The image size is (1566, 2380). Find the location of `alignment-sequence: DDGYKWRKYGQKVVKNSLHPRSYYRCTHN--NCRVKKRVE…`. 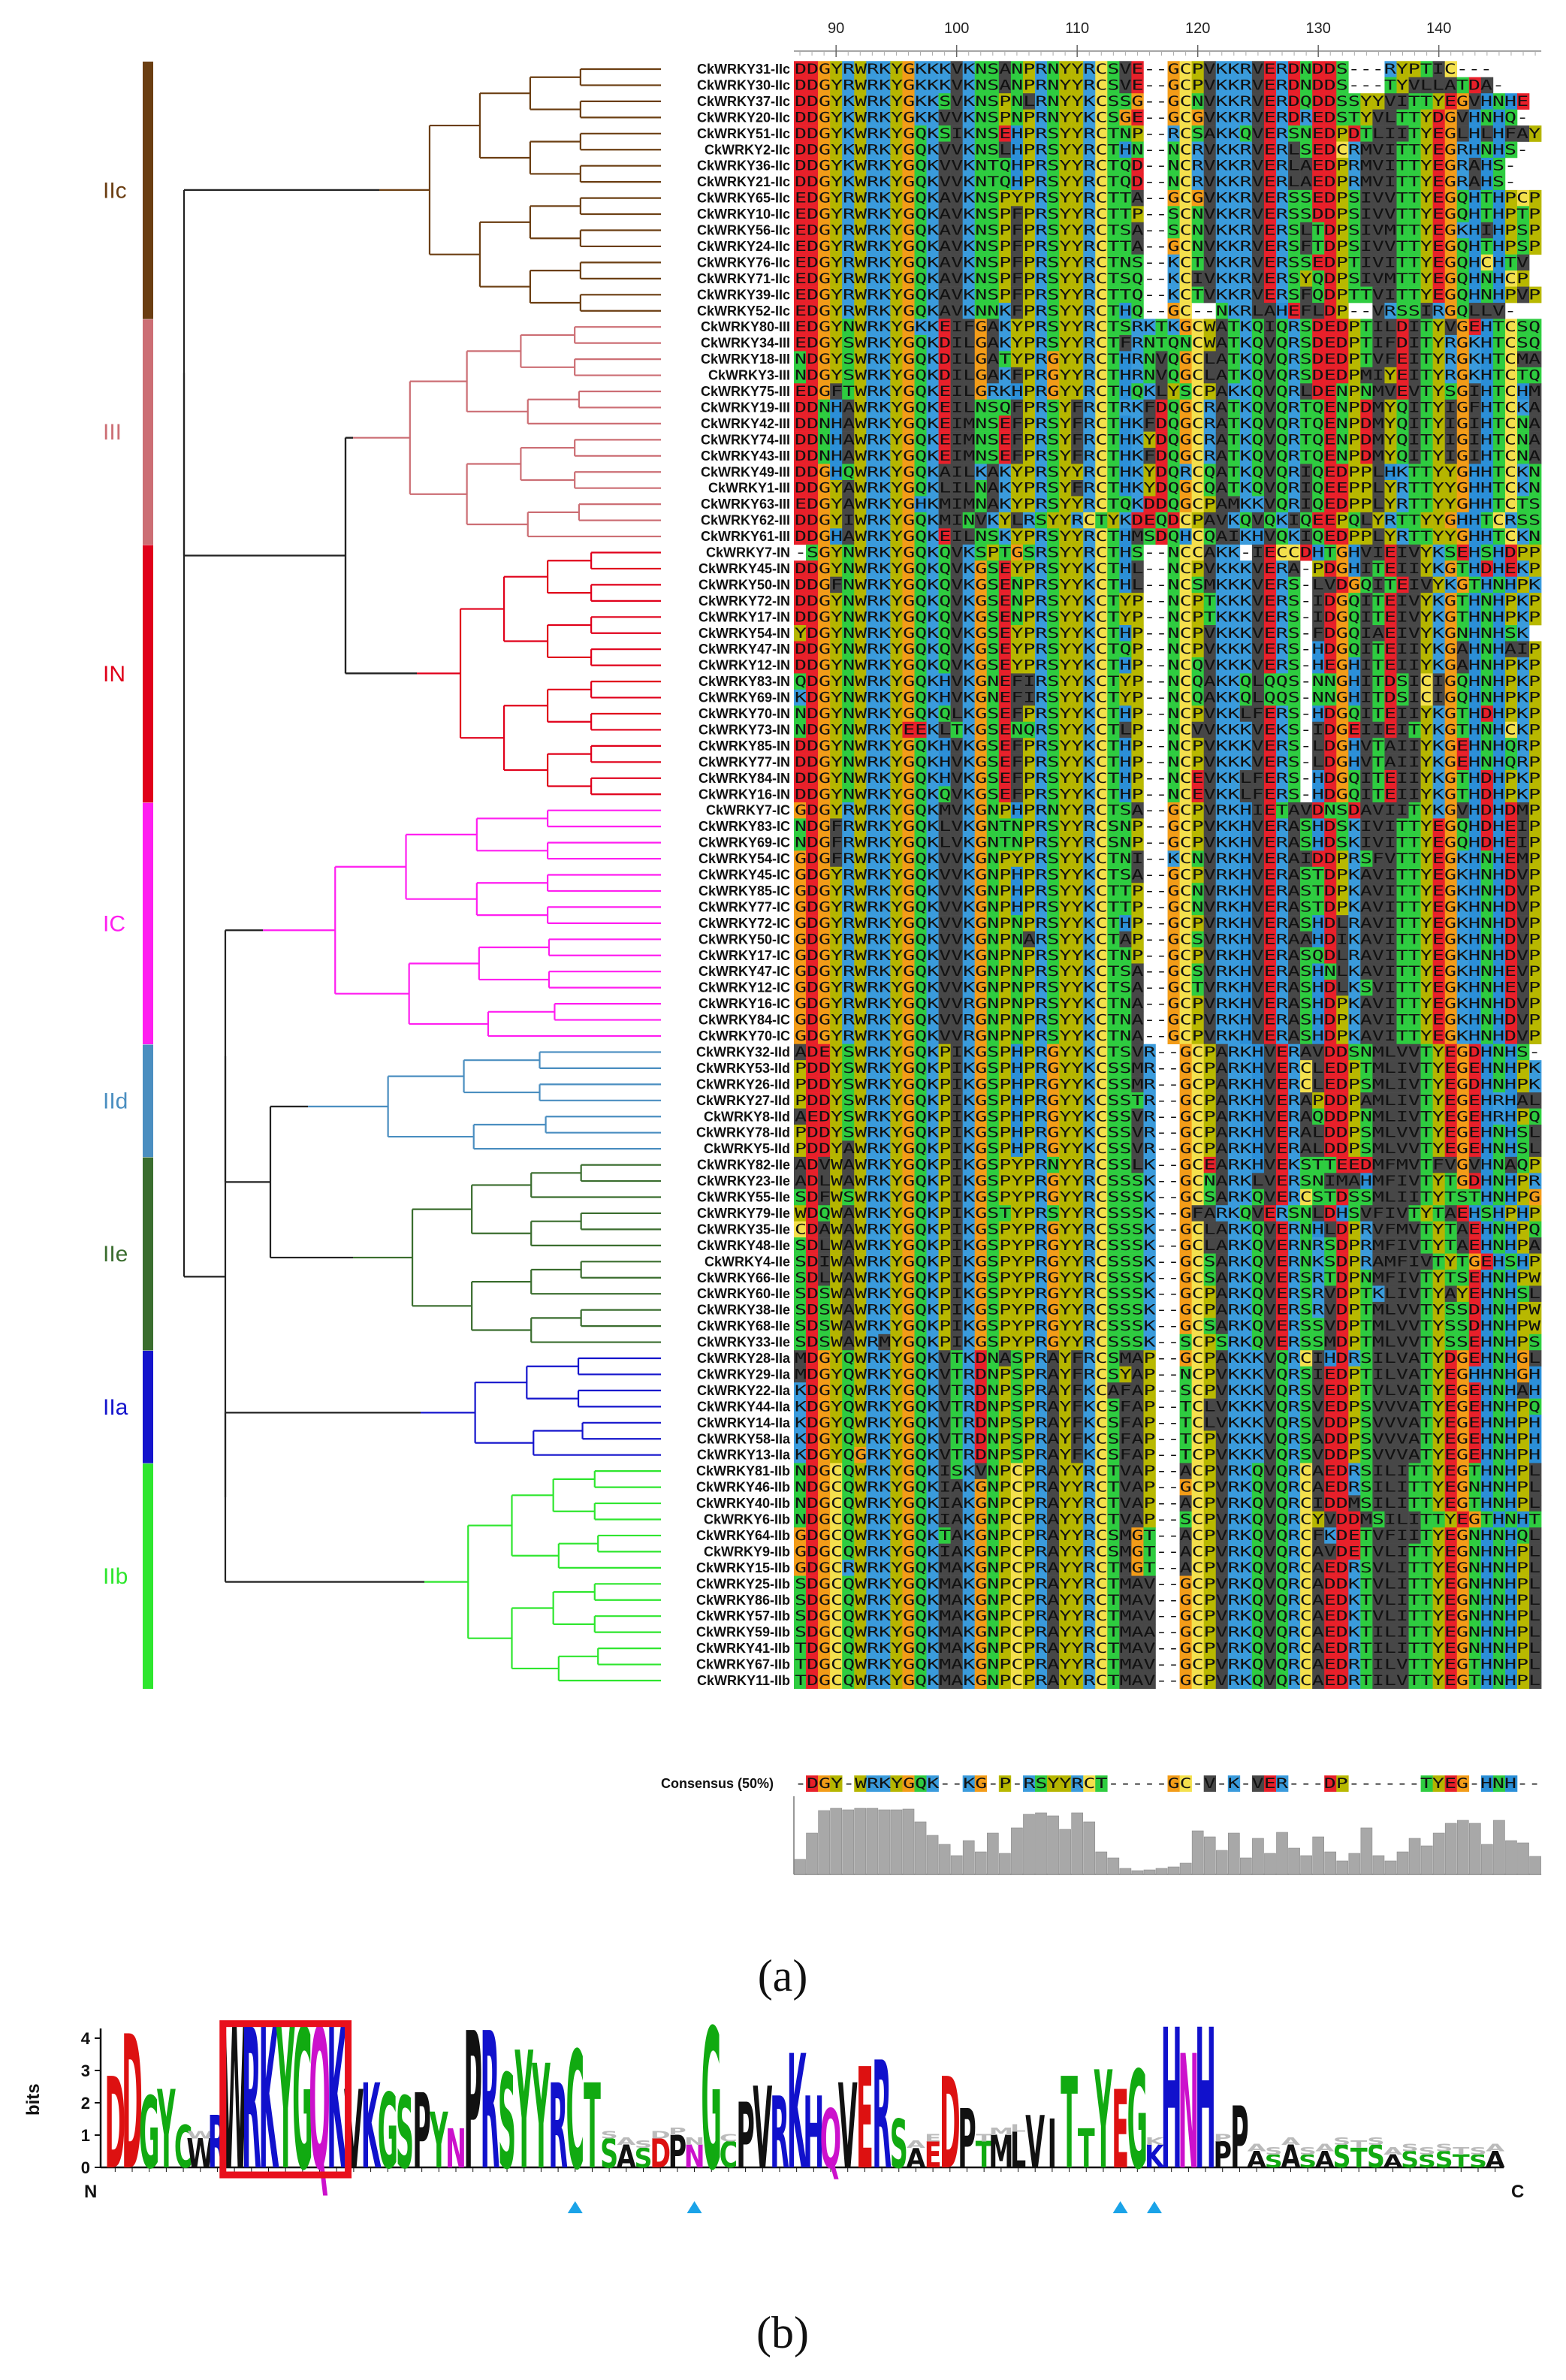

alignment-sequence: DDGYKWRKYGQKVVKNSLHPRSYYRCTHN--NCRVKKRVE… is located at coordinates (1161, 149).